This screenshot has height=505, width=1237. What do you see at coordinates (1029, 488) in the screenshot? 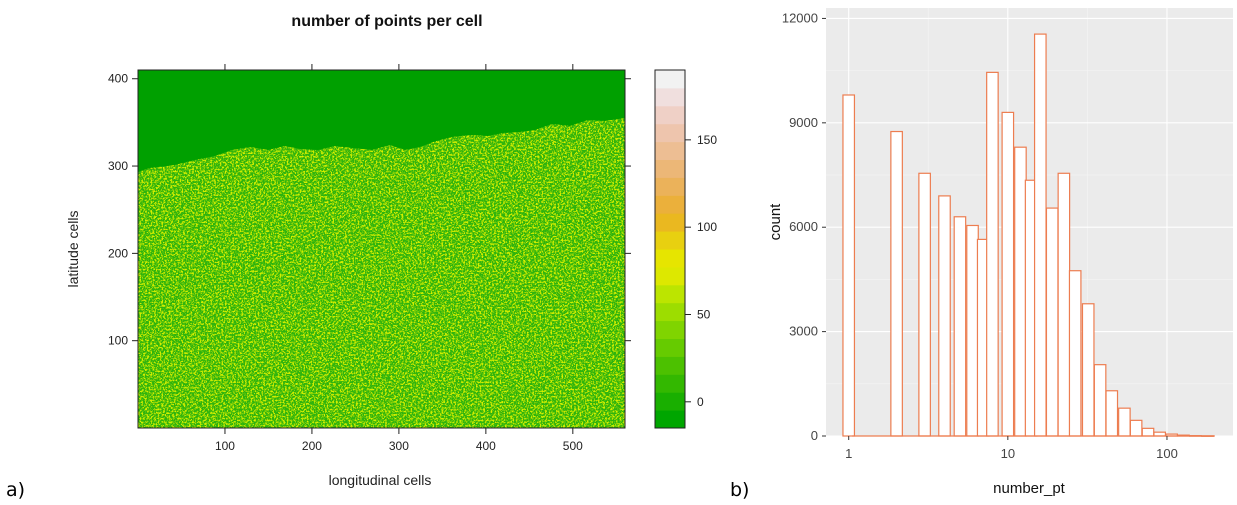
I see `histogram-x-label: number_pt` at bounding box center [1029, 488].